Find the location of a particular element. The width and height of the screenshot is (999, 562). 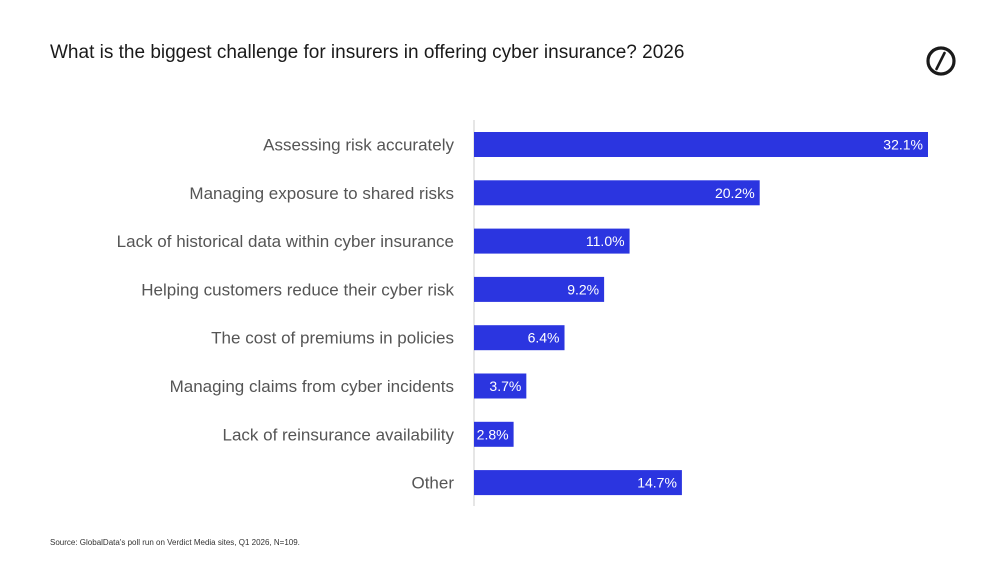

category-label: Managing exposure to shared risks is located at coordinates (321, 193).